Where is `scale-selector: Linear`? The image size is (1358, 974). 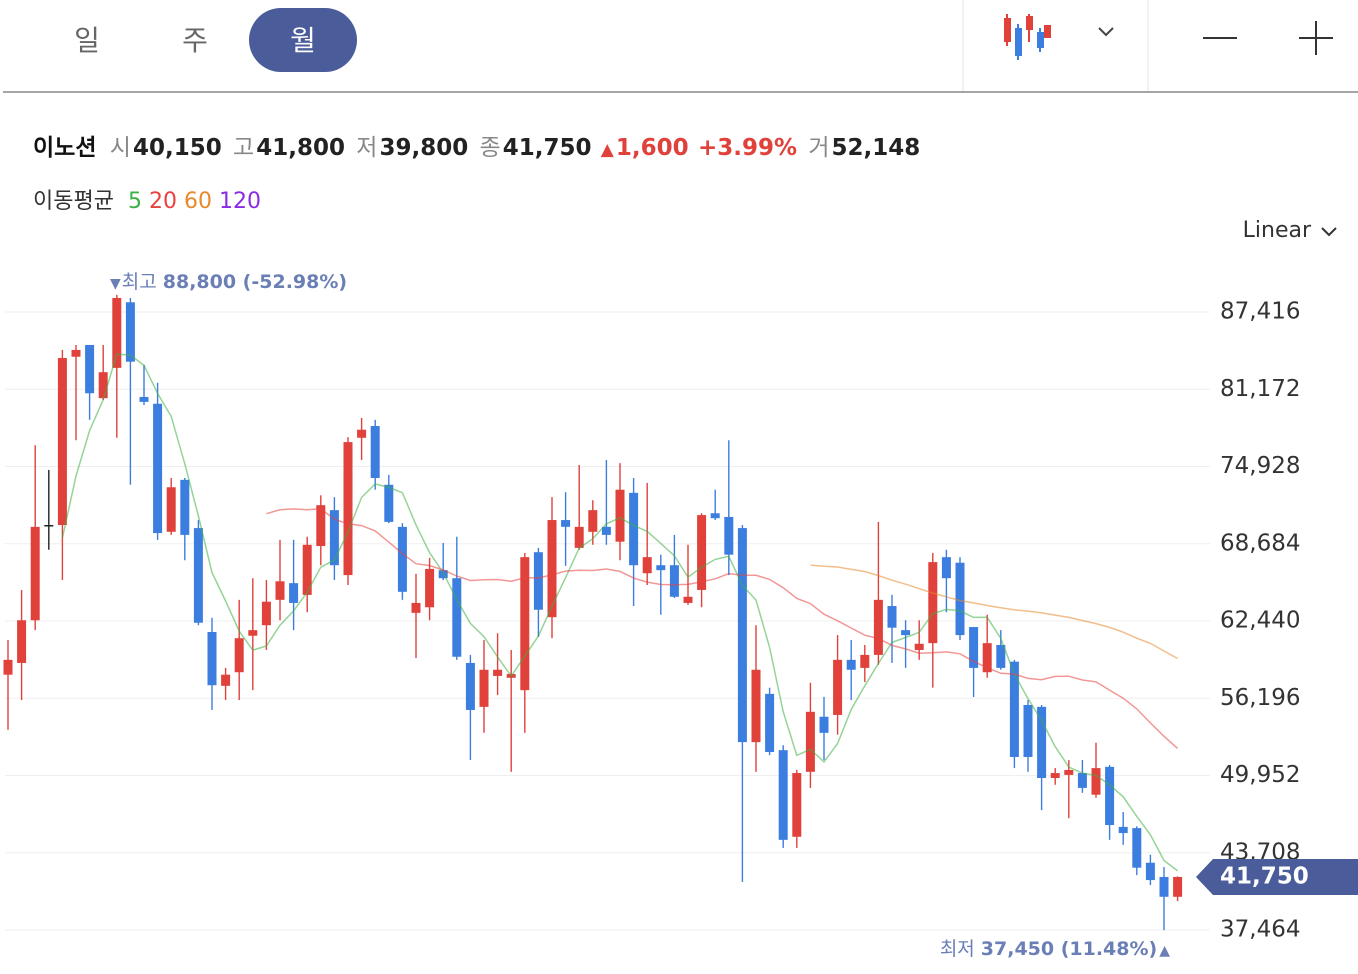 scale-selector: Linear is located at coordinates (1290, 230).